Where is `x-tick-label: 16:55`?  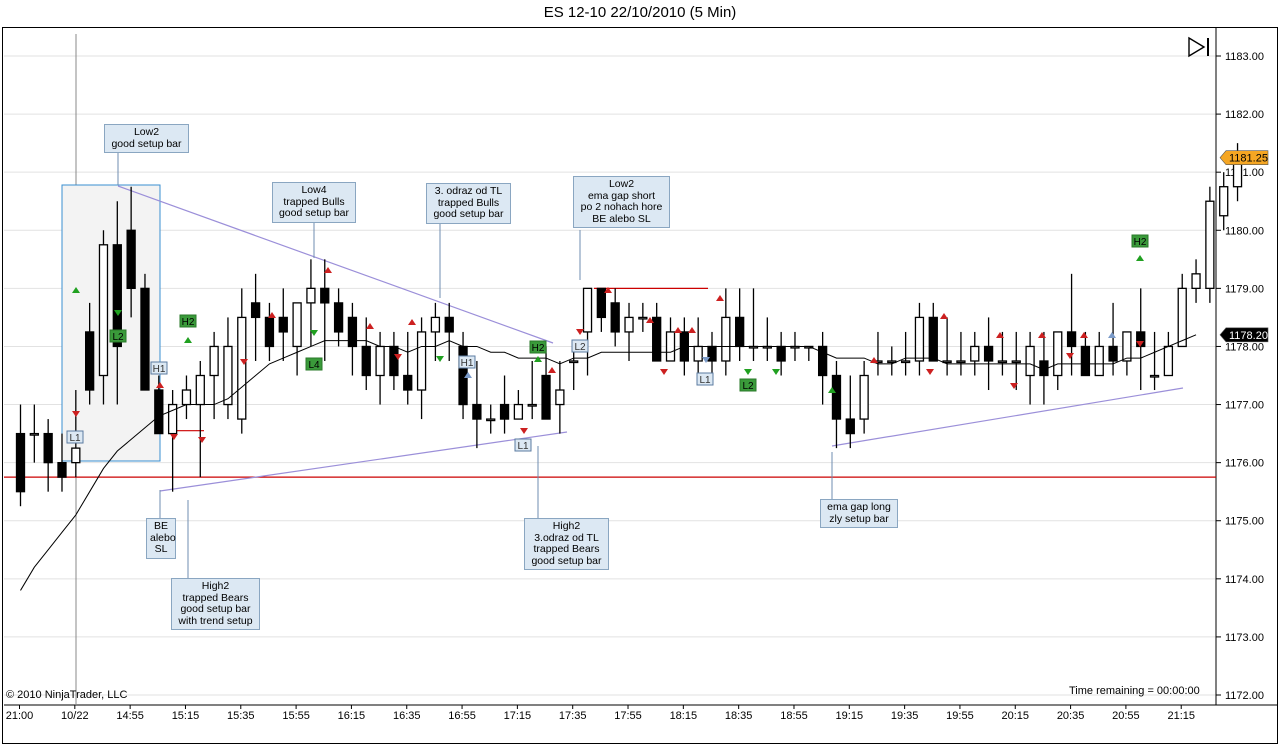 x-tick-label: 16:55 is located at coordinates (462, 716).